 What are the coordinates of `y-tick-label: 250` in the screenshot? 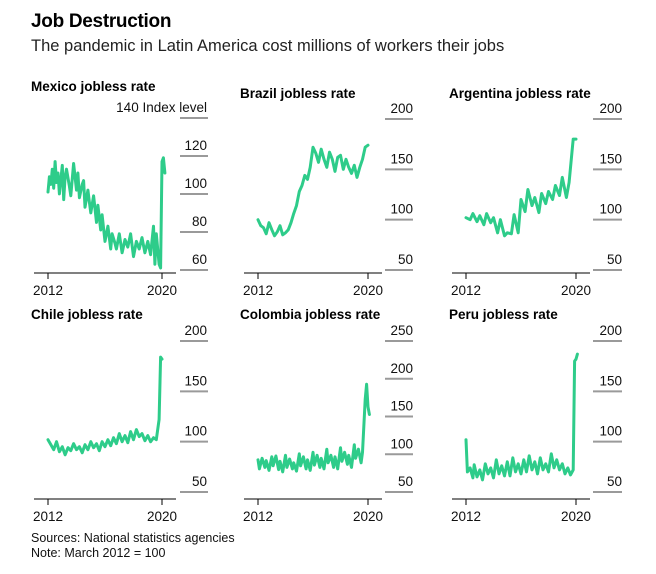 It's located at (401, 330).